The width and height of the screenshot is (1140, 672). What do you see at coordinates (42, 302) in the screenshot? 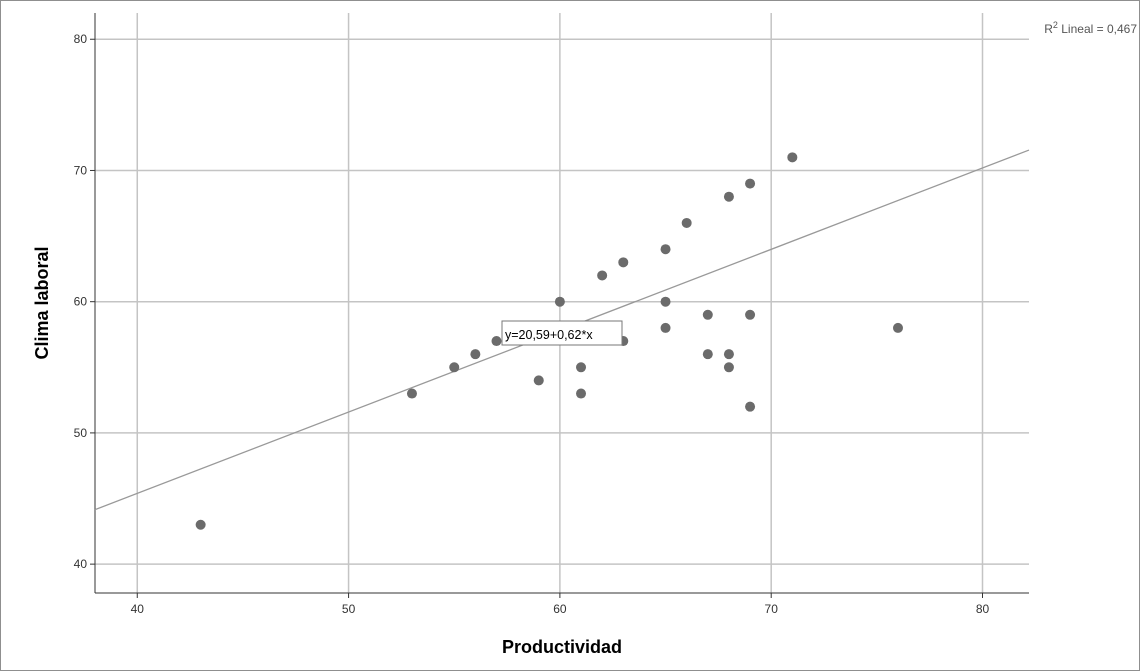
I see `y-axis-title: Clima laboral` at bounding box center [42, 302].